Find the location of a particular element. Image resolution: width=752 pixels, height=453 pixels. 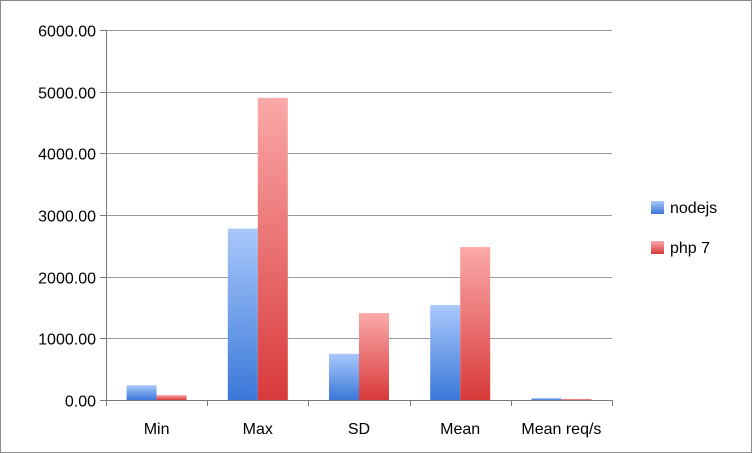

x-tick-label: Mean req/s is located at coordinates (561, 429).